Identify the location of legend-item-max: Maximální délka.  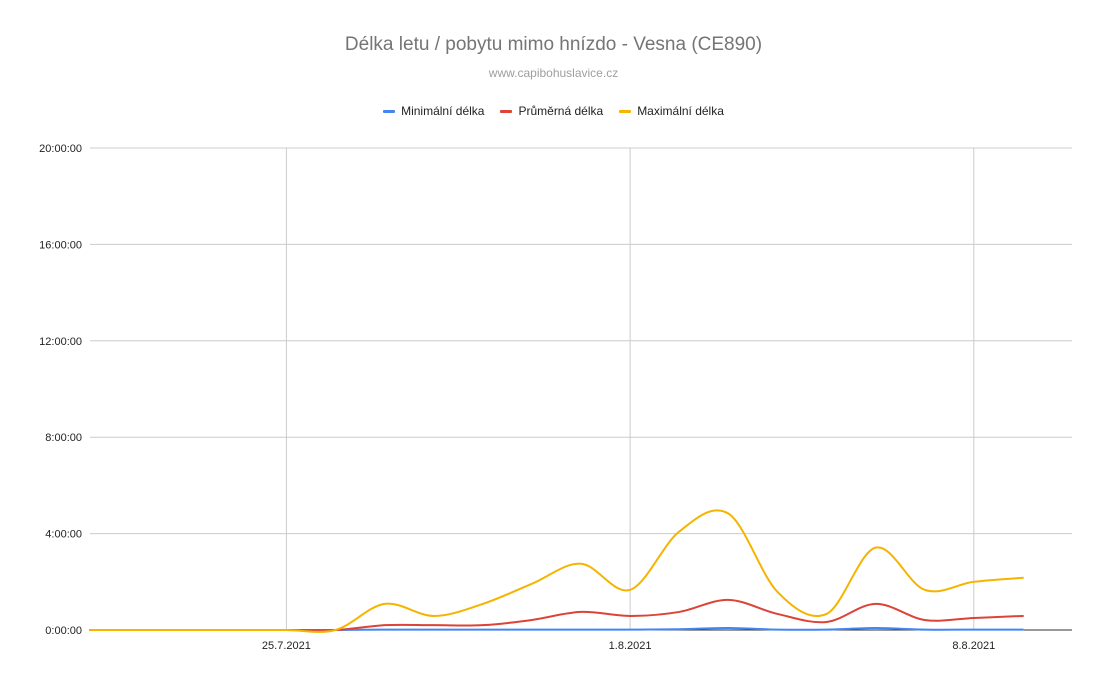
(671, 111).